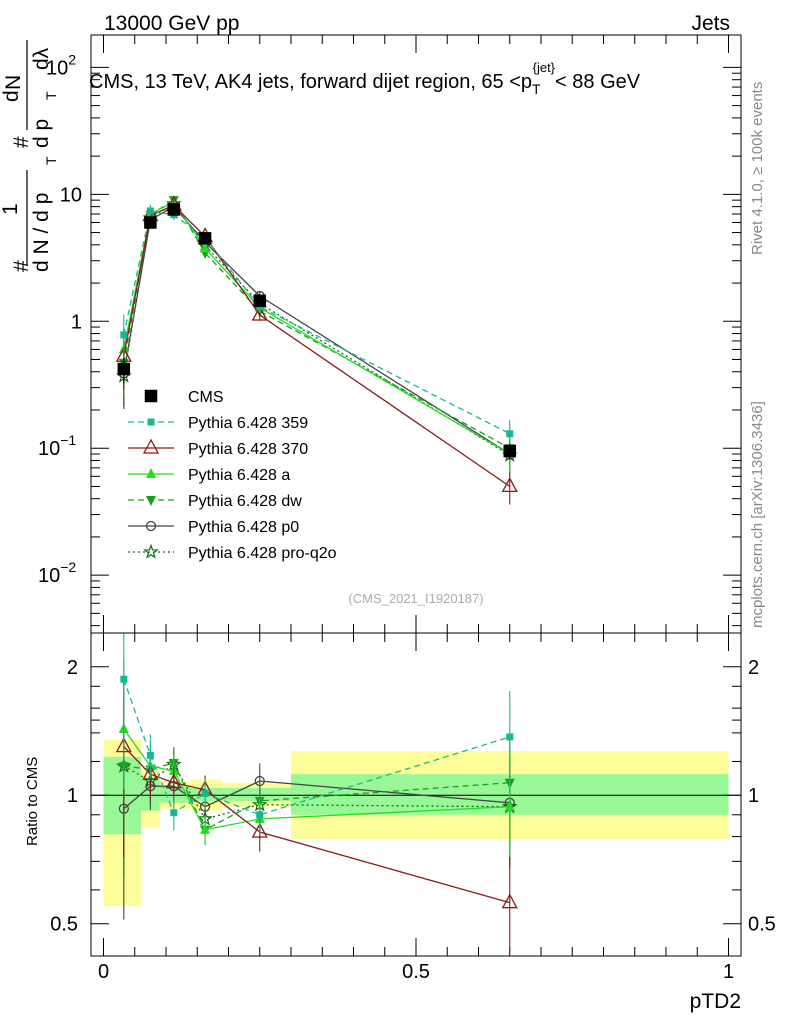  I want to click on ylabel-dn-dpt: d N / d p, so click(41, 232).